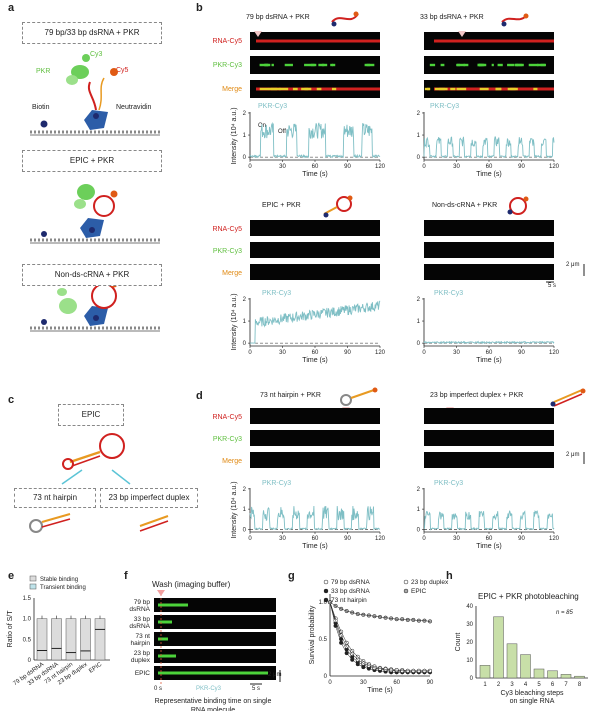 This screenshot has width=601, height=711. Describe the element at coordinates (494, 89) in the screenshot. I see `cy5-track` at that location.